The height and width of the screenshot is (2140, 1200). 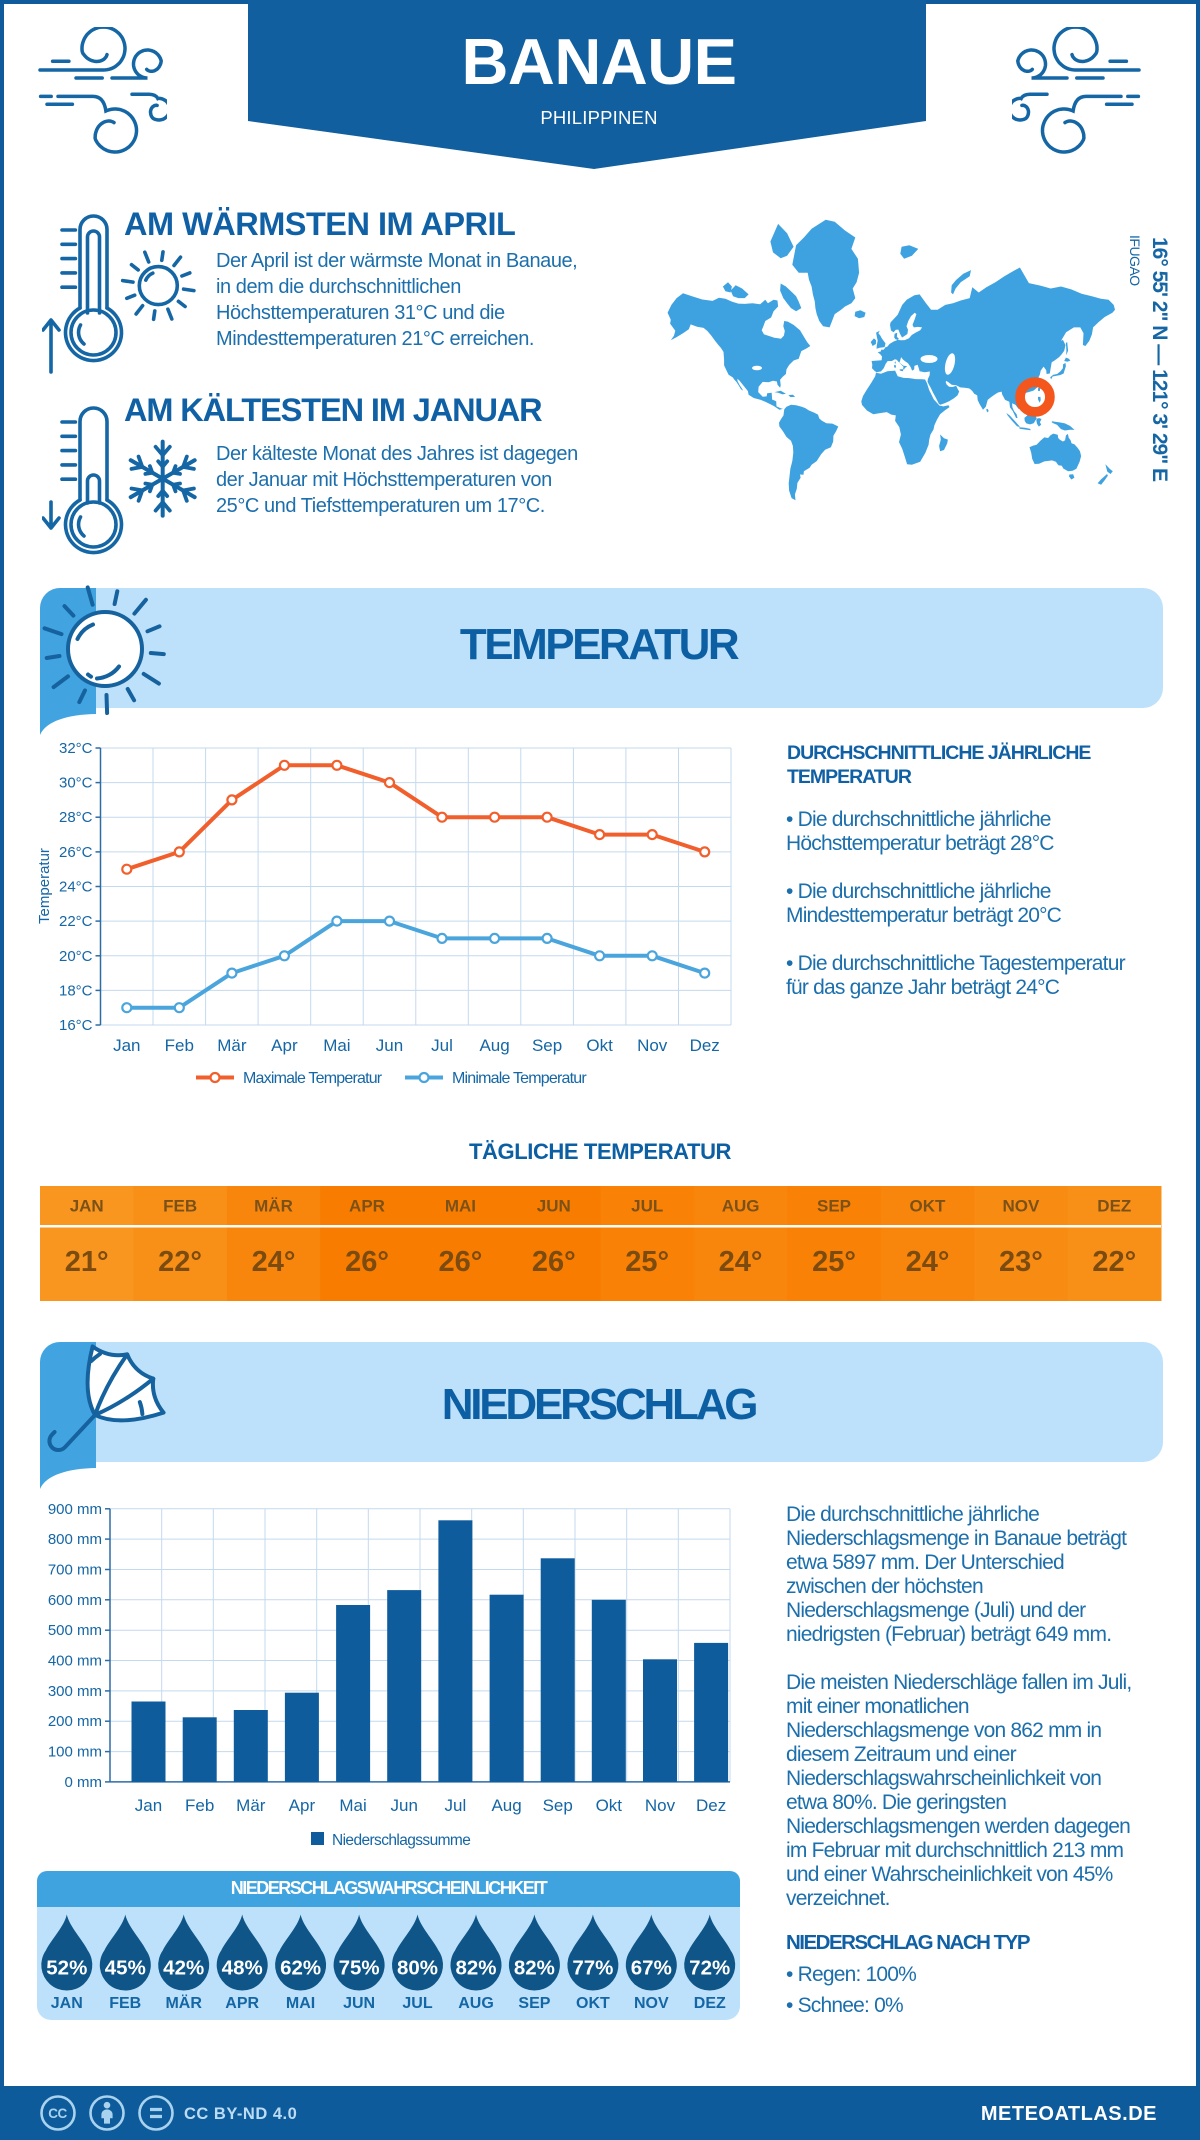 I want to click on svg-text: 800 mm, so click(x=75, y=1539).